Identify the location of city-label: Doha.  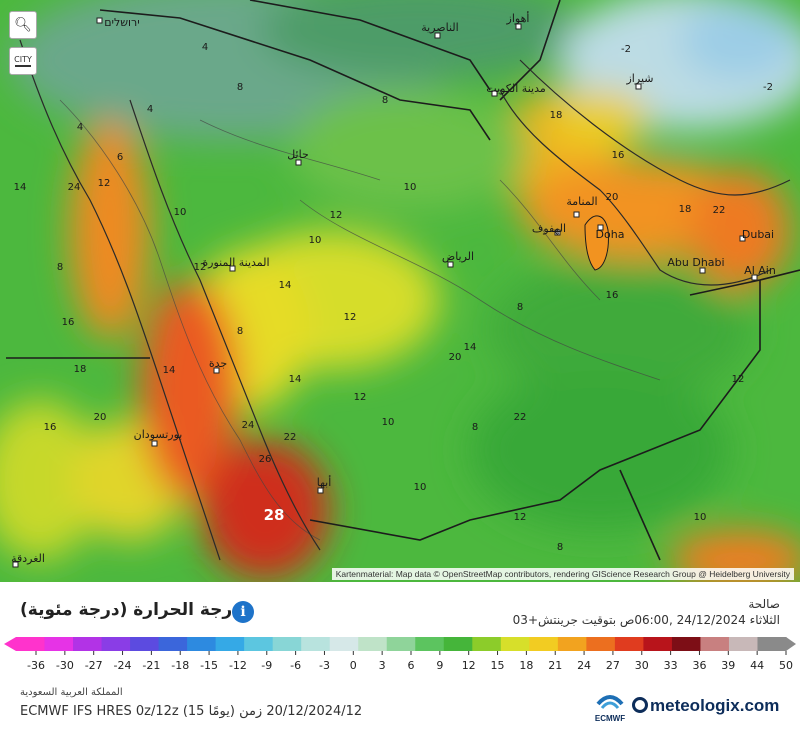
(610, 234).